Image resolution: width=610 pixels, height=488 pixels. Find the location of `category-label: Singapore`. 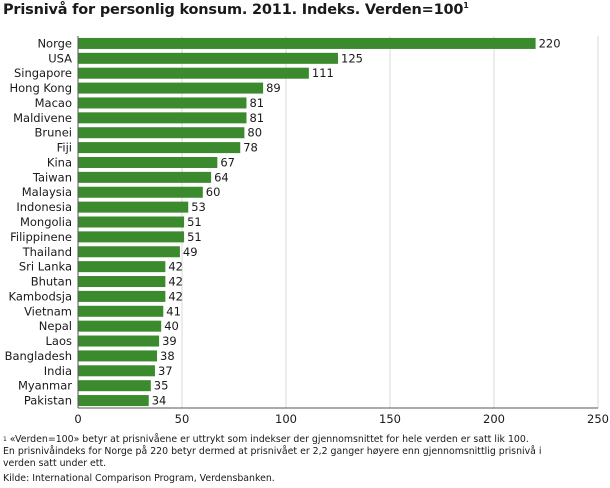

category-label: Singapore is located at coordinates (43, 73).